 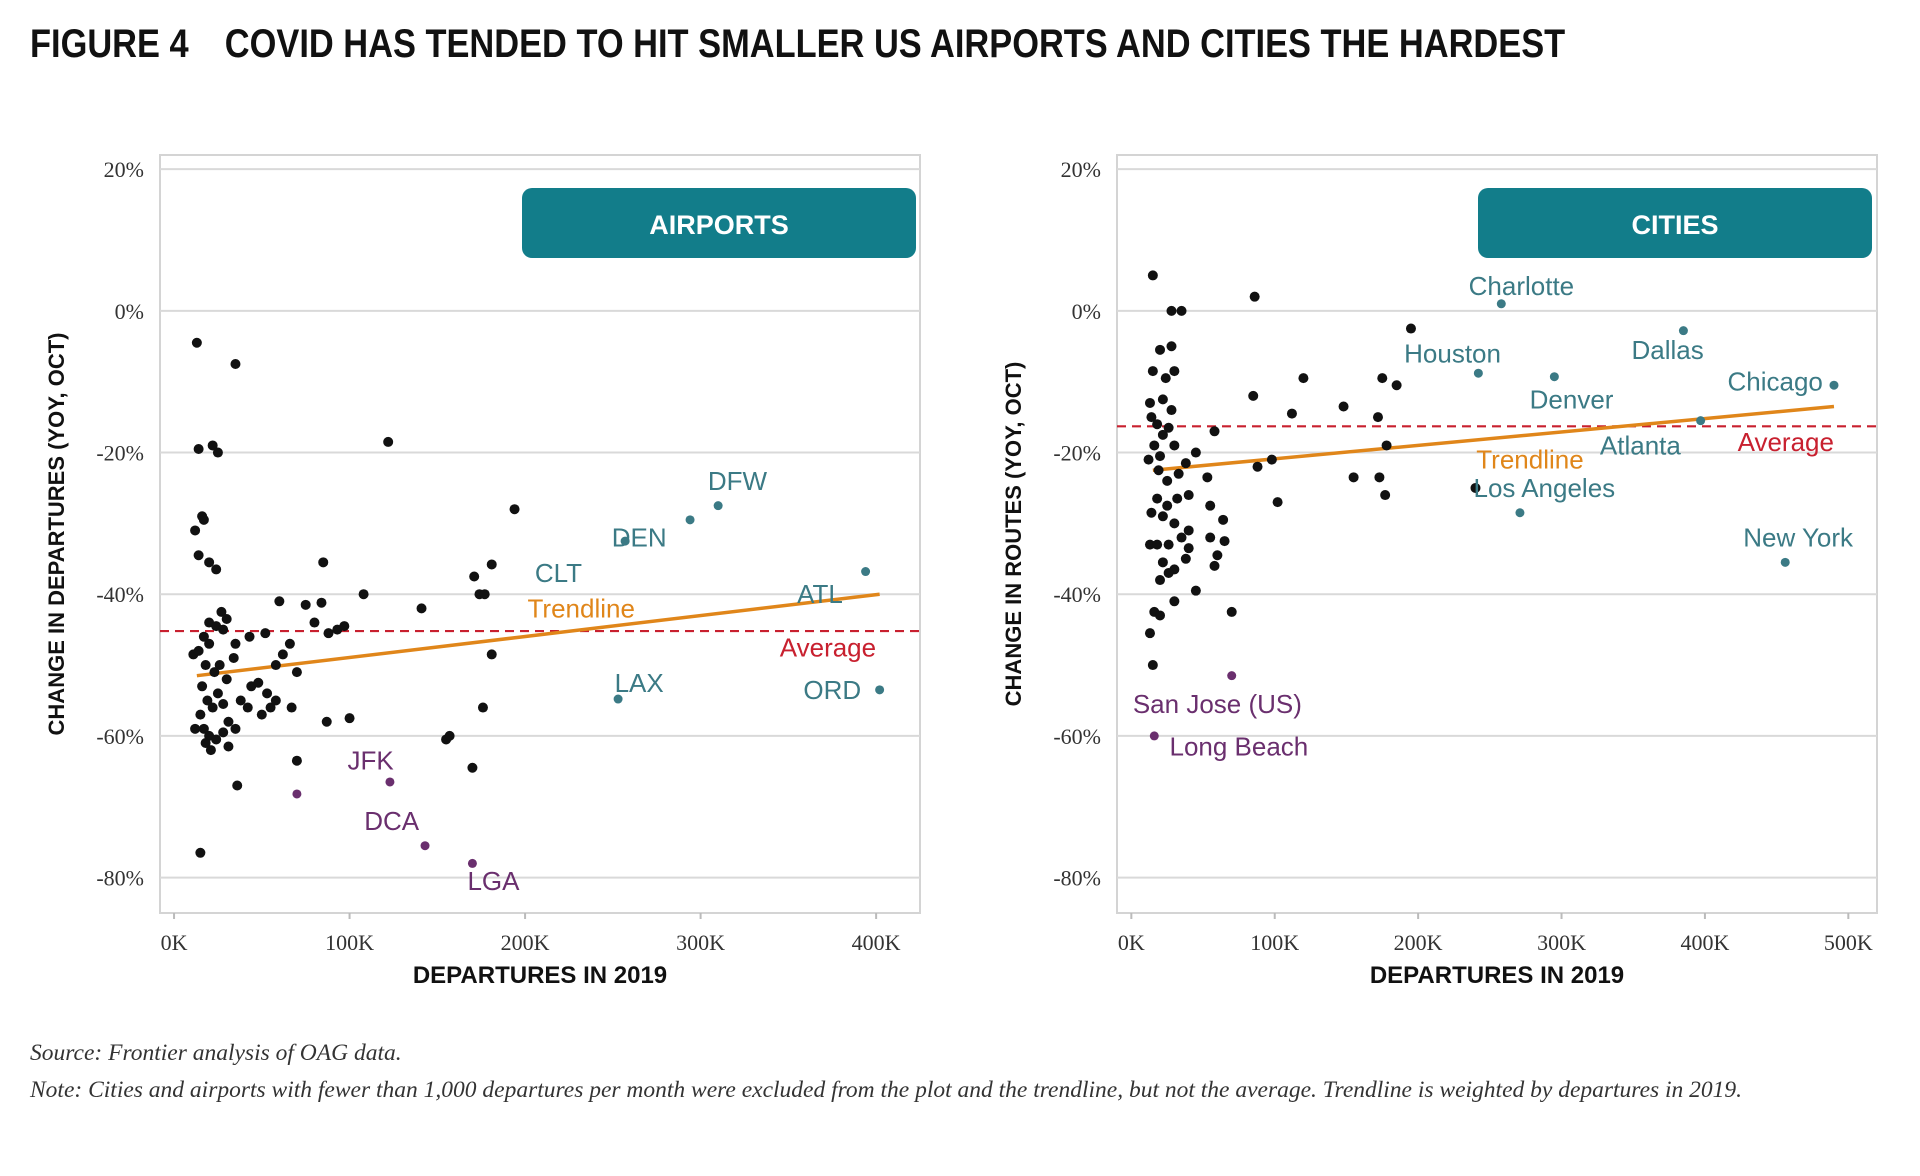 What do you see at coordinates (1452, 353) in the screenshot?
I see `point-label: Houston` at bounding box center [1452, 353].